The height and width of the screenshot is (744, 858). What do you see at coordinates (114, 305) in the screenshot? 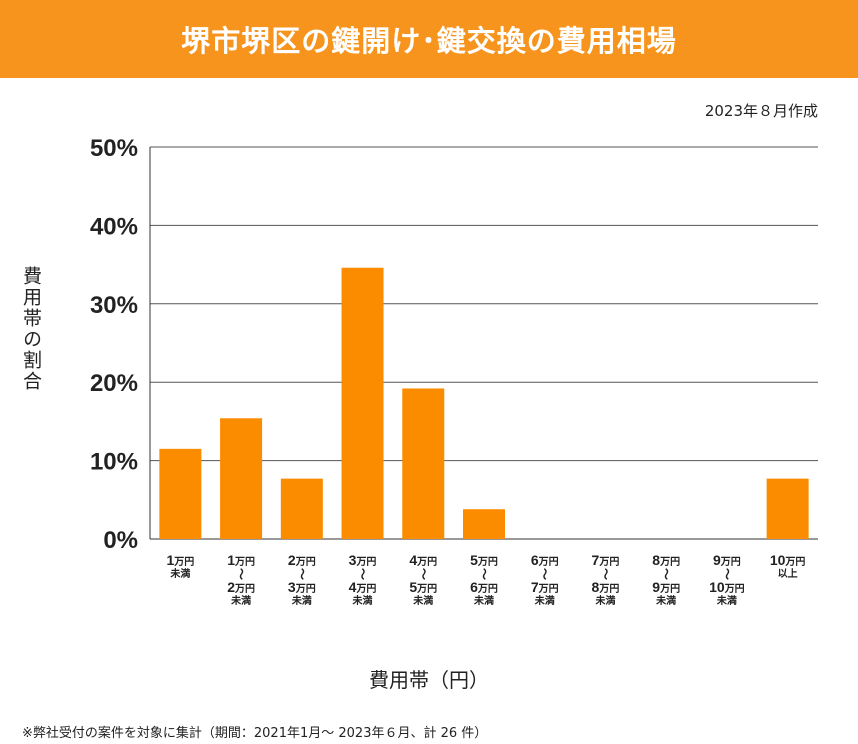
I see `y-tick-label: 30%` at bounding box center [114, 305].